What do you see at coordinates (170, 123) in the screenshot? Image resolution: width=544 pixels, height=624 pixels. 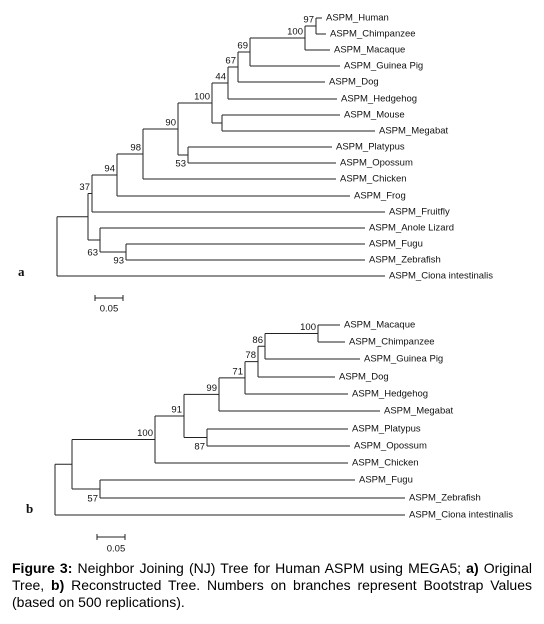 I see `bootstrap-value: 90` at bounding box center [170, 123].